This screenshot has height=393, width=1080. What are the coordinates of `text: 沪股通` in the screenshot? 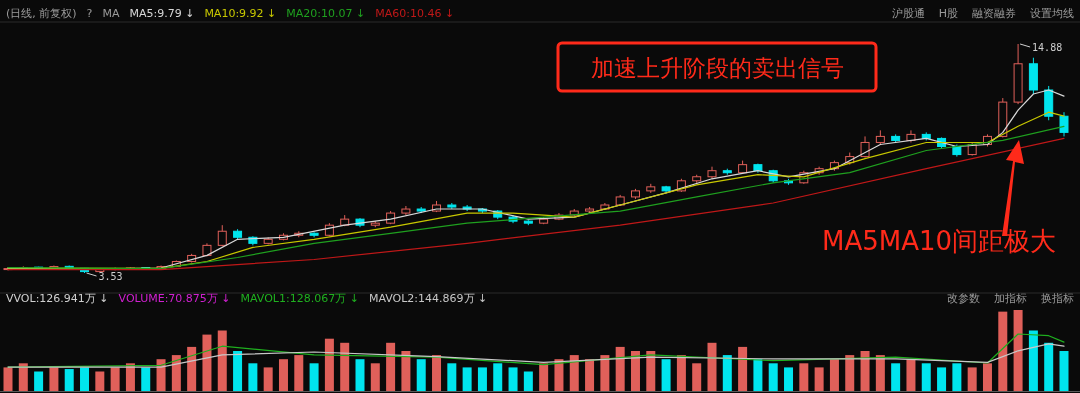 It's located at (908, 13).